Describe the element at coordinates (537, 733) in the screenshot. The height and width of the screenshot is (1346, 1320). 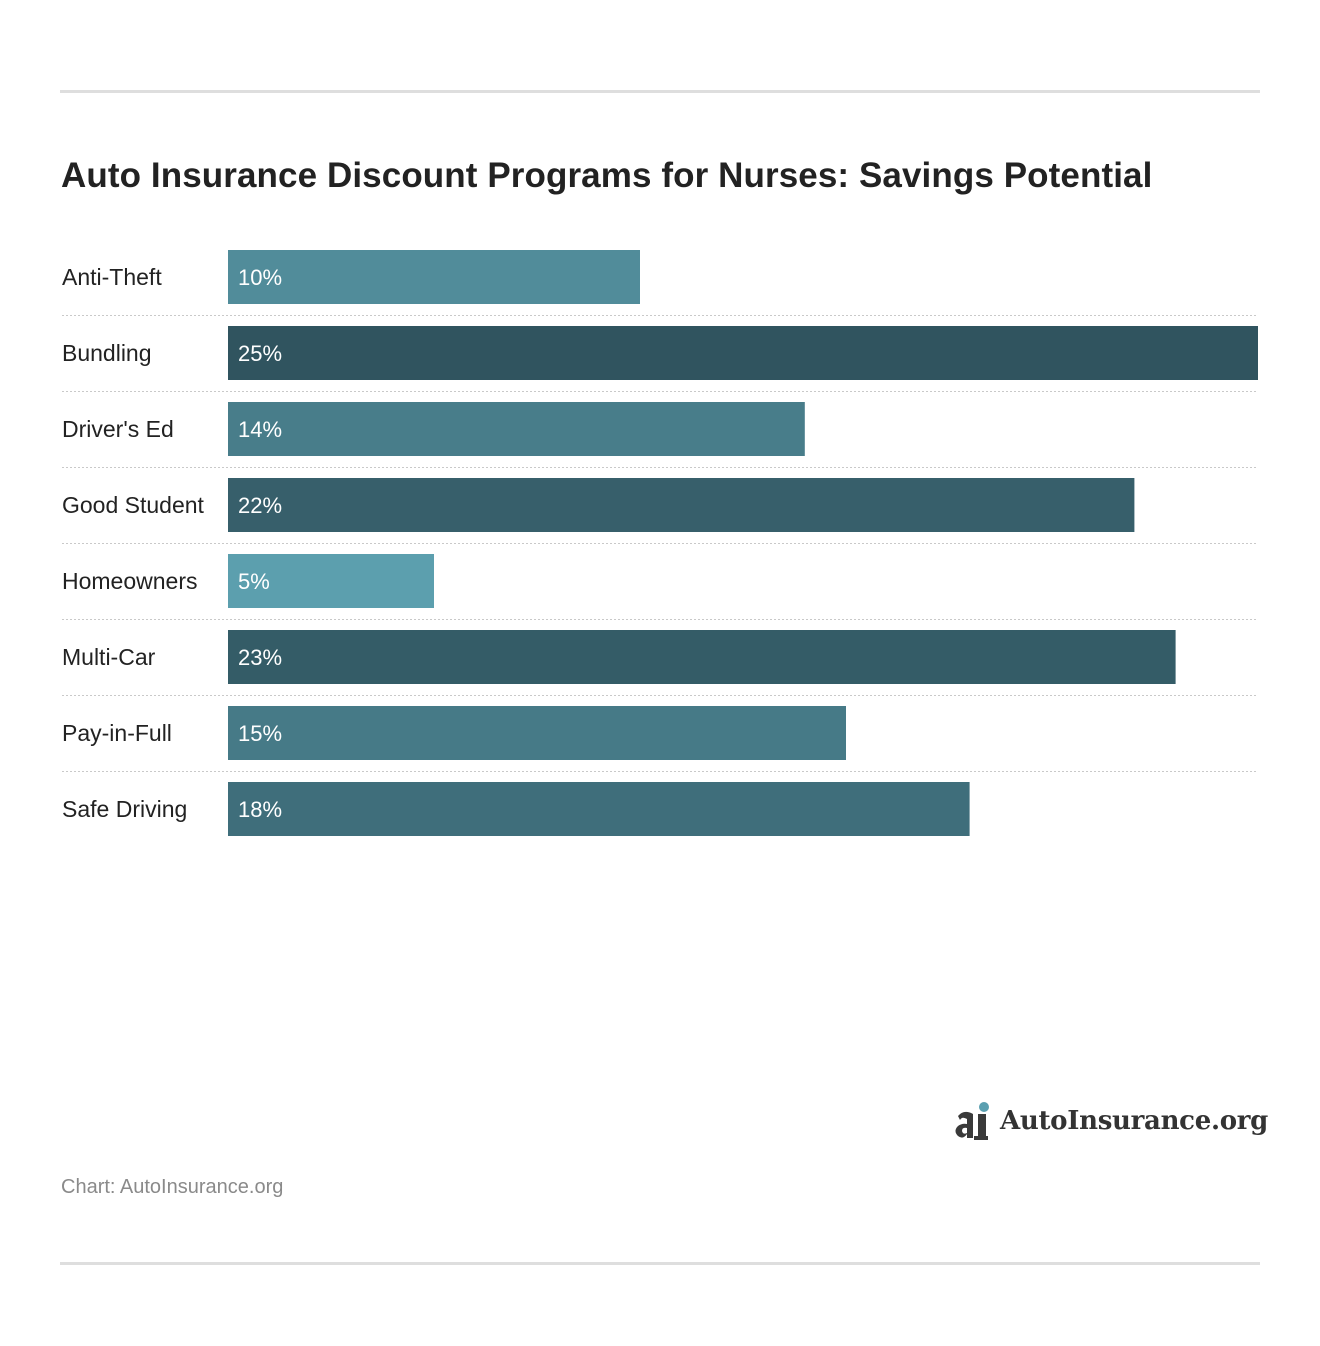
I see `bar-pay-in-full` at that location.